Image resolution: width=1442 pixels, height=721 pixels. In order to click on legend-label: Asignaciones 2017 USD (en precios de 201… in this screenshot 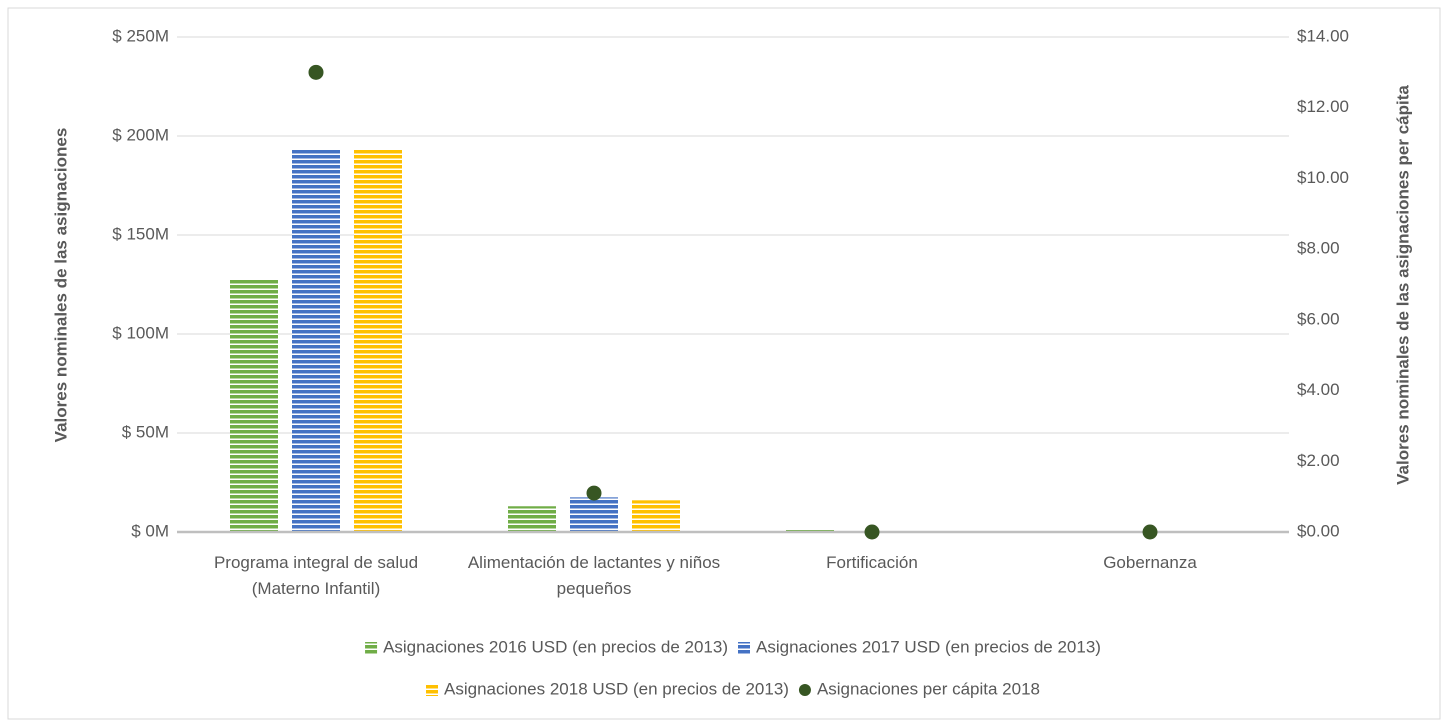, I will do `click(928, 646)`.